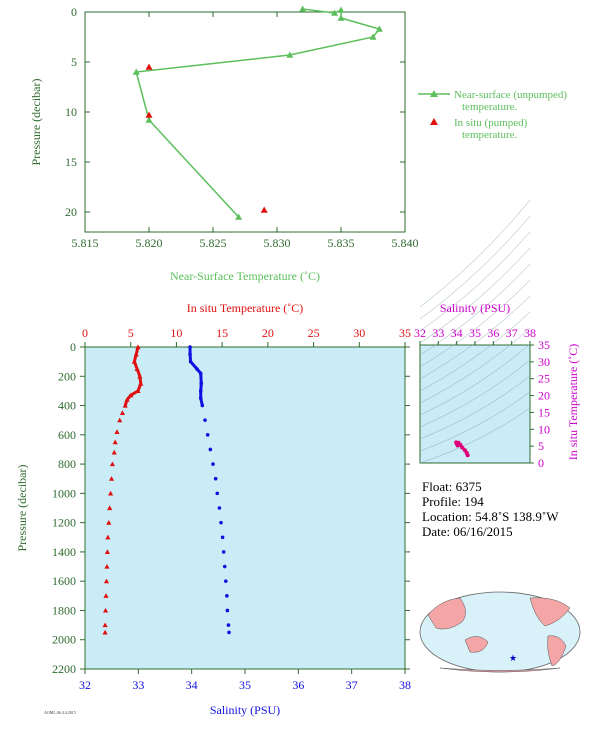 This screenshot has height=732, width=601. I want to click on footer-code: AOML.06.4.4.2015, so click(60, 712).